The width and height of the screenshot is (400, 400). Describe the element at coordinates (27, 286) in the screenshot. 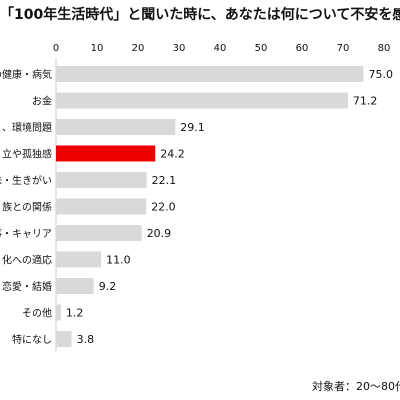

I see `category-label: 恋愛・結婚` at that location.